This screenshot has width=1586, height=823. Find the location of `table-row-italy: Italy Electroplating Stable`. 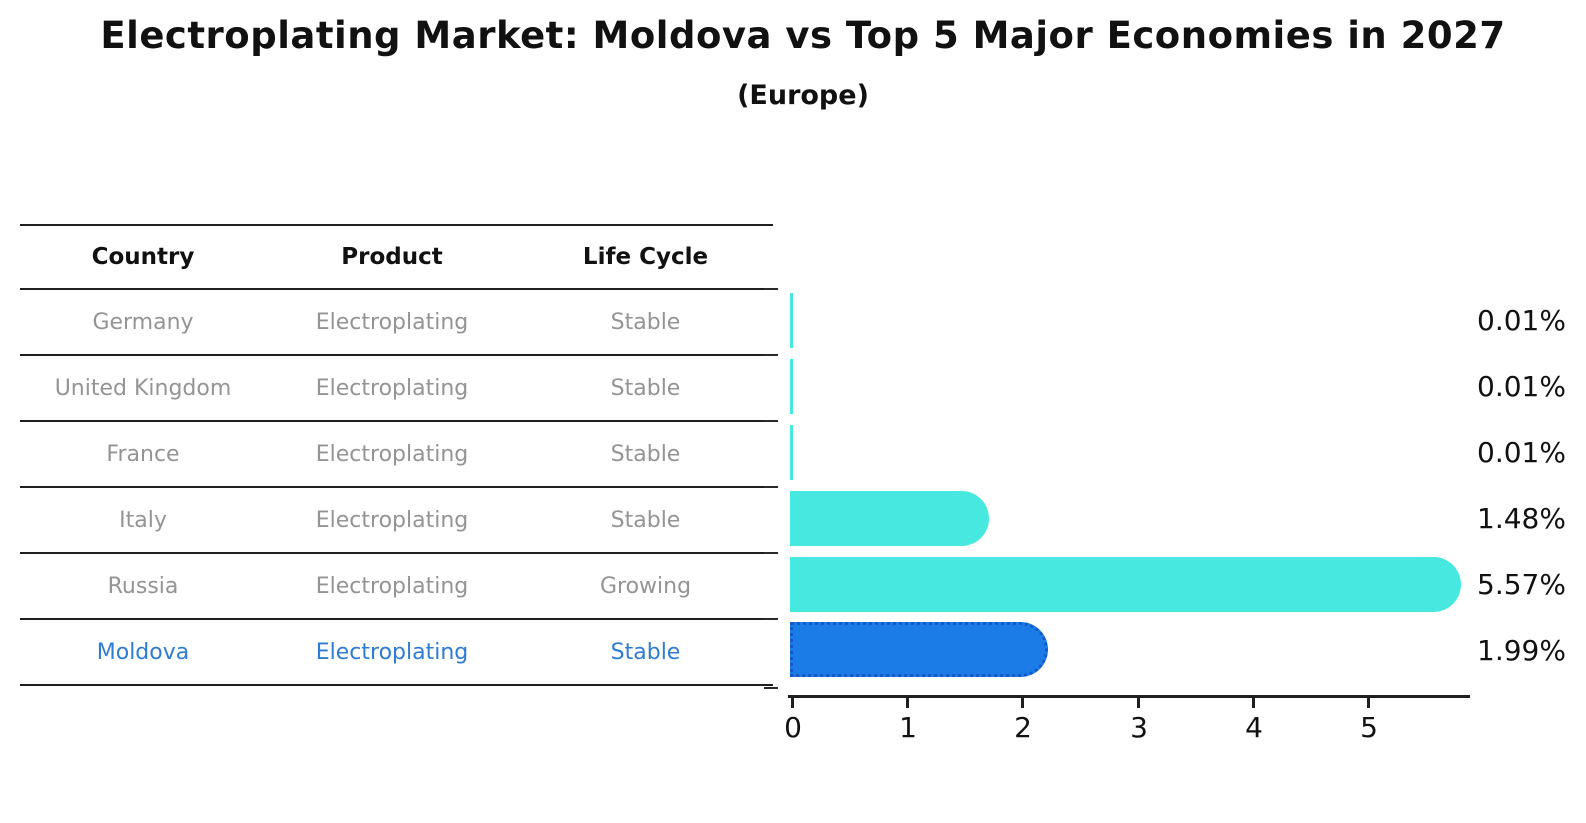

table-row-italy: Italy Electroplating Stable is located at coordinates (396, 521).